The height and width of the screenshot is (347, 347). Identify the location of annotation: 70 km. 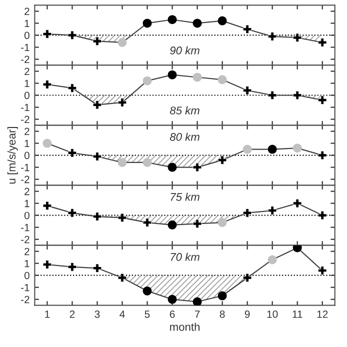
(185, 256).